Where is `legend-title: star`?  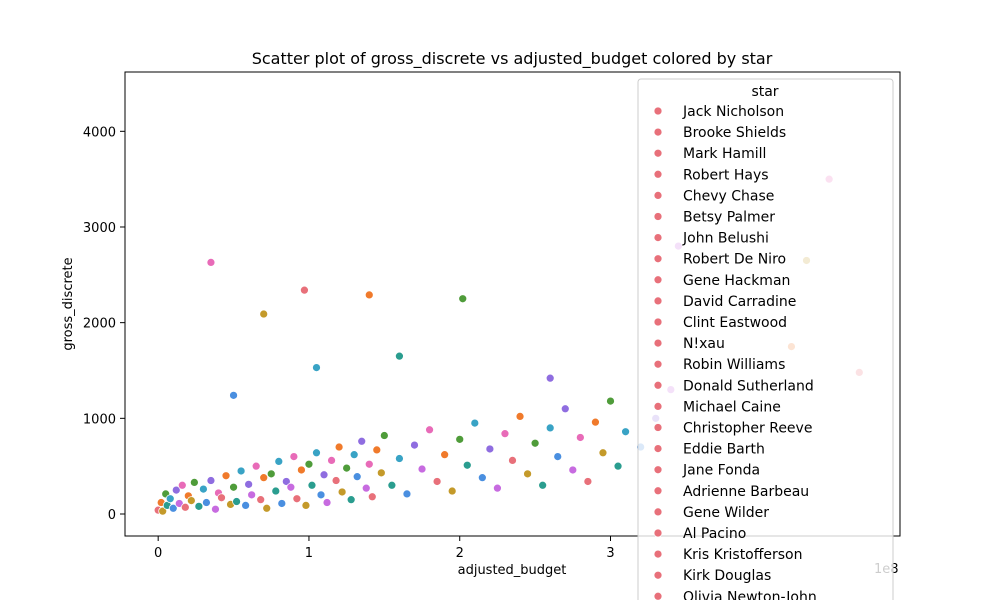
legend-title: star is located at coordinates (764, 92).